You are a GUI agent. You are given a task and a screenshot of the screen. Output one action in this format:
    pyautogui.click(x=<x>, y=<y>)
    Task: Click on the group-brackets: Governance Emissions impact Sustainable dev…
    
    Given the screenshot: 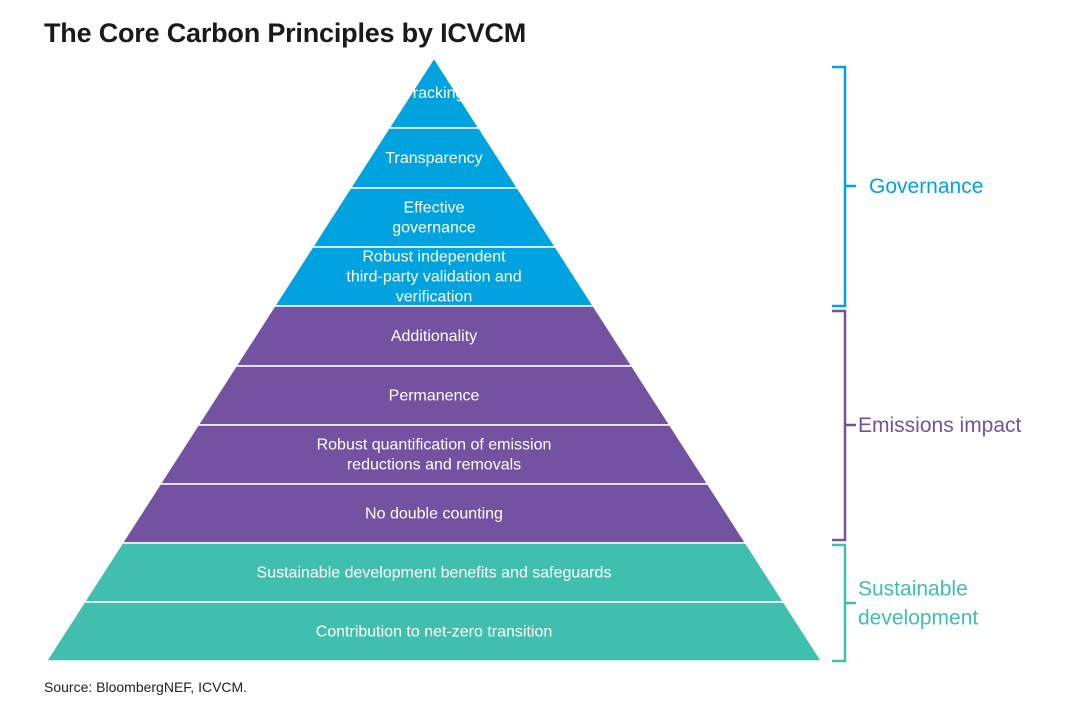 What is the action you would take?
    pyautogui.click(x=927, y=364)
    